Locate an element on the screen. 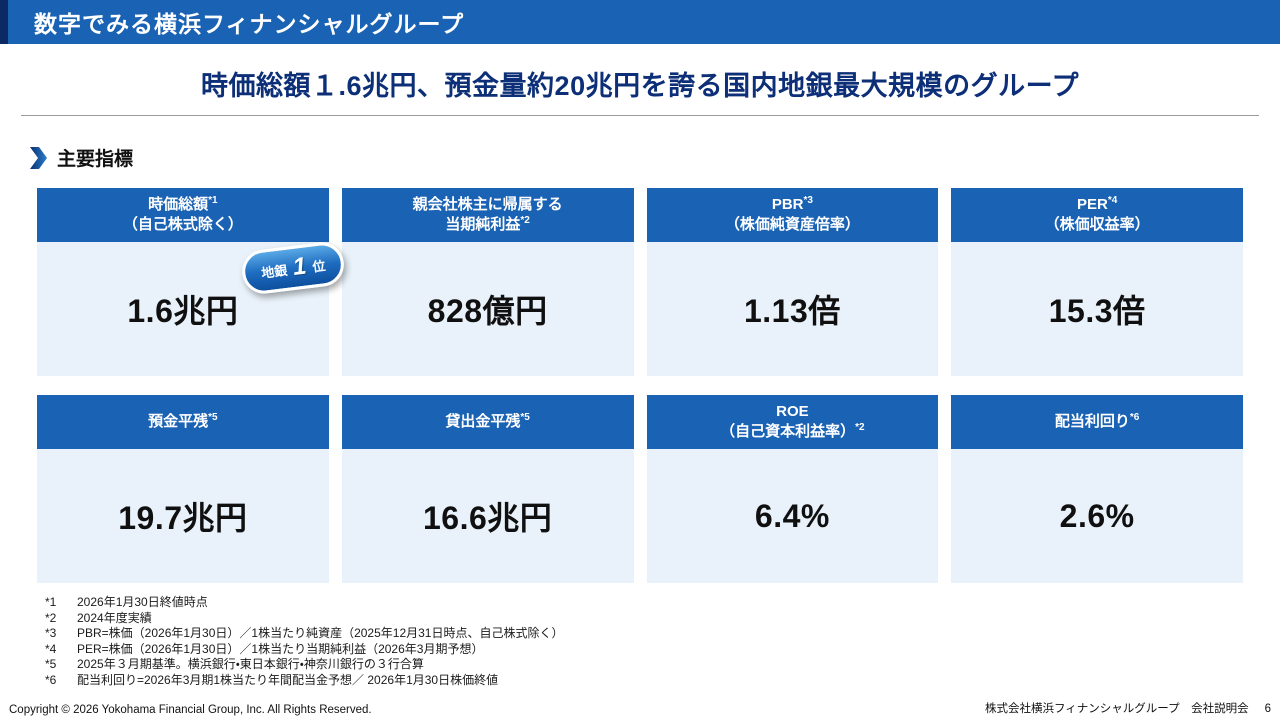 The width and height of the screenshot is (1280, 720). metric-card-body: 19.7兆円 is located at coordinates (183, 516).